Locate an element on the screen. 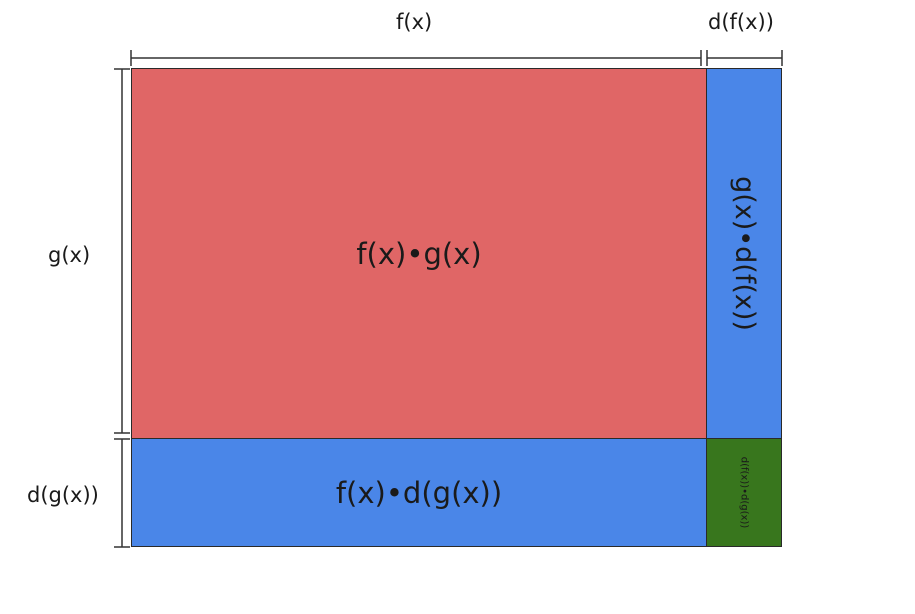  corner-region: d(f(x))•d(g(x)) is located at coordinates (744, 492).